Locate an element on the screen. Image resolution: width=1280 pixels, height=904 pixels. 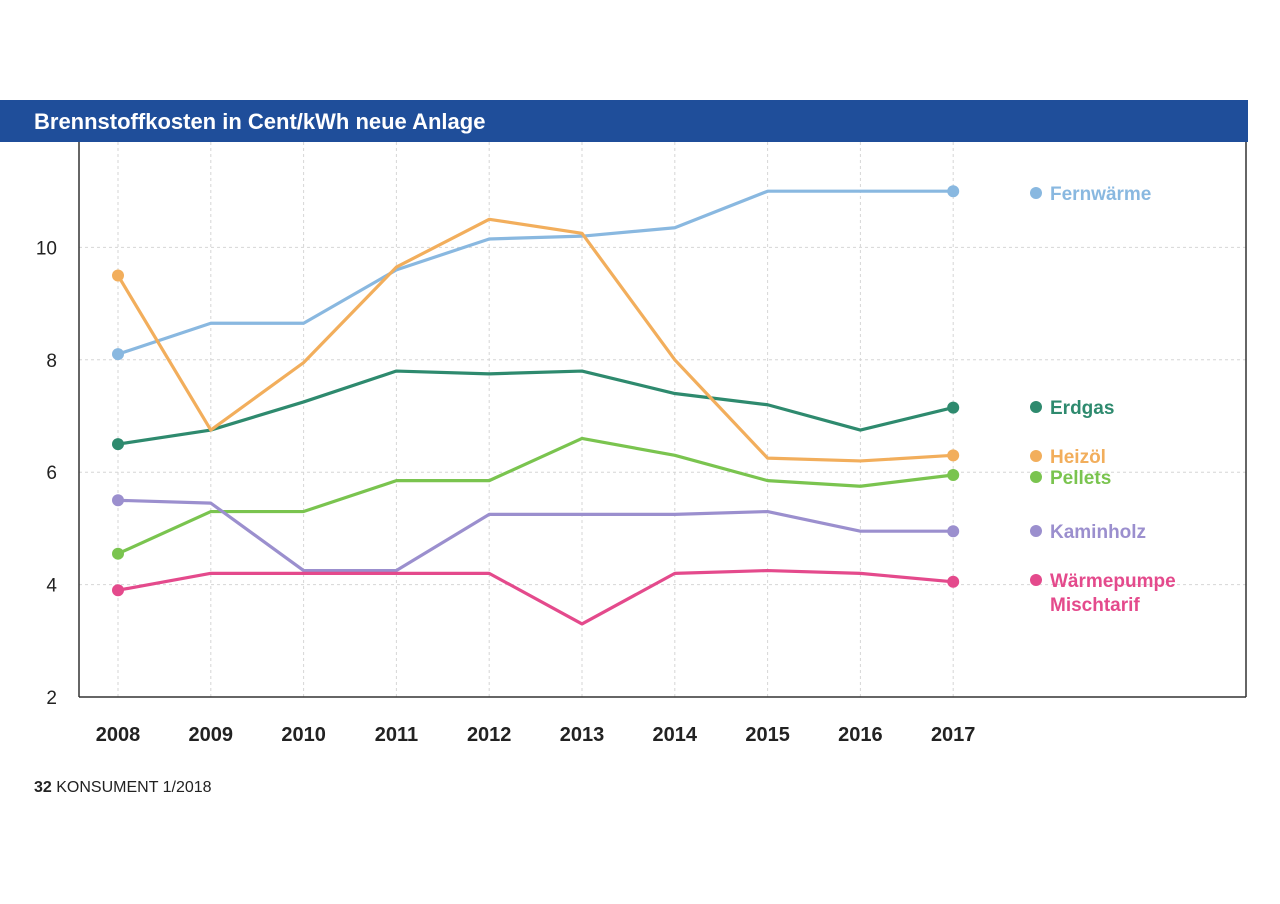
page-number: 32 is located at coordinates (43, 787).